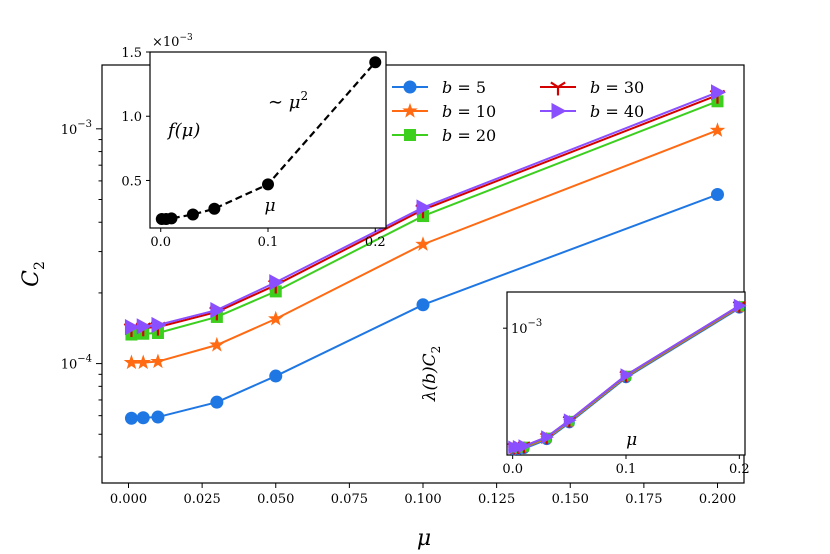  I want to click on inset-top-x-tick-label: 0.0, so click(160, 242).